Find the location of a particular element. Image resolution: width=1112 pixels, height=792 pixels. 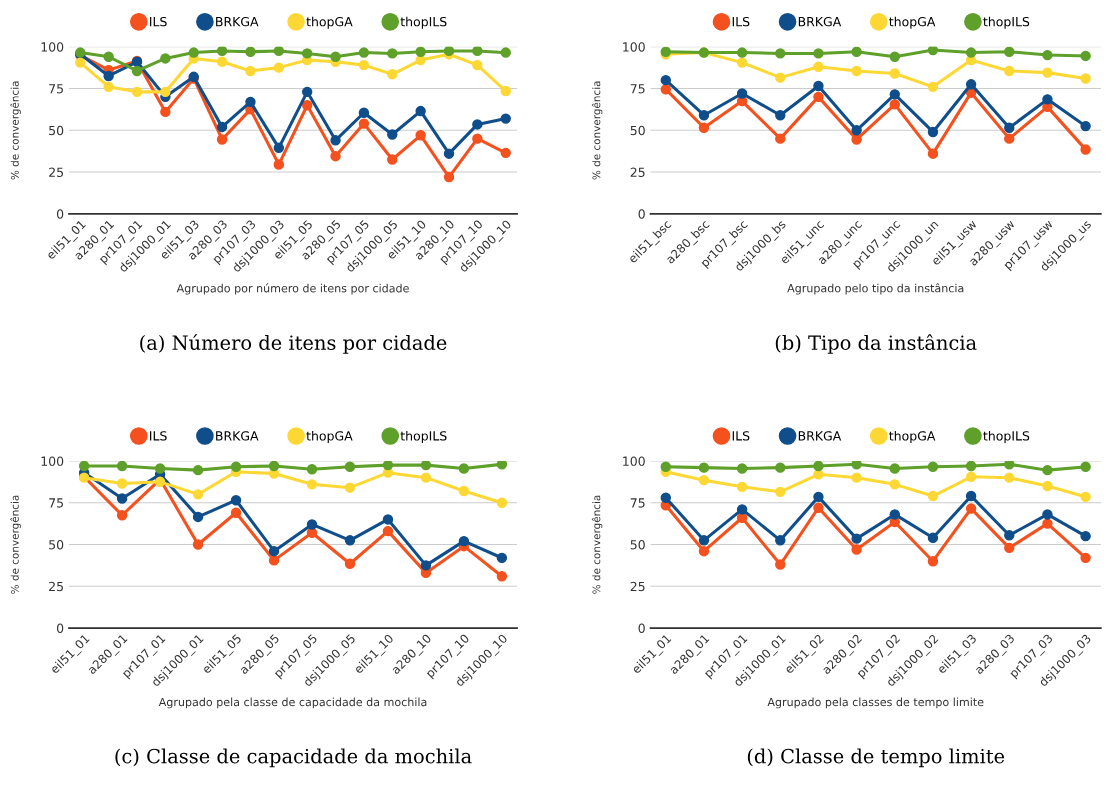

text: (c) Classe de capacidade da mochila is located at coordinates (293, 758).